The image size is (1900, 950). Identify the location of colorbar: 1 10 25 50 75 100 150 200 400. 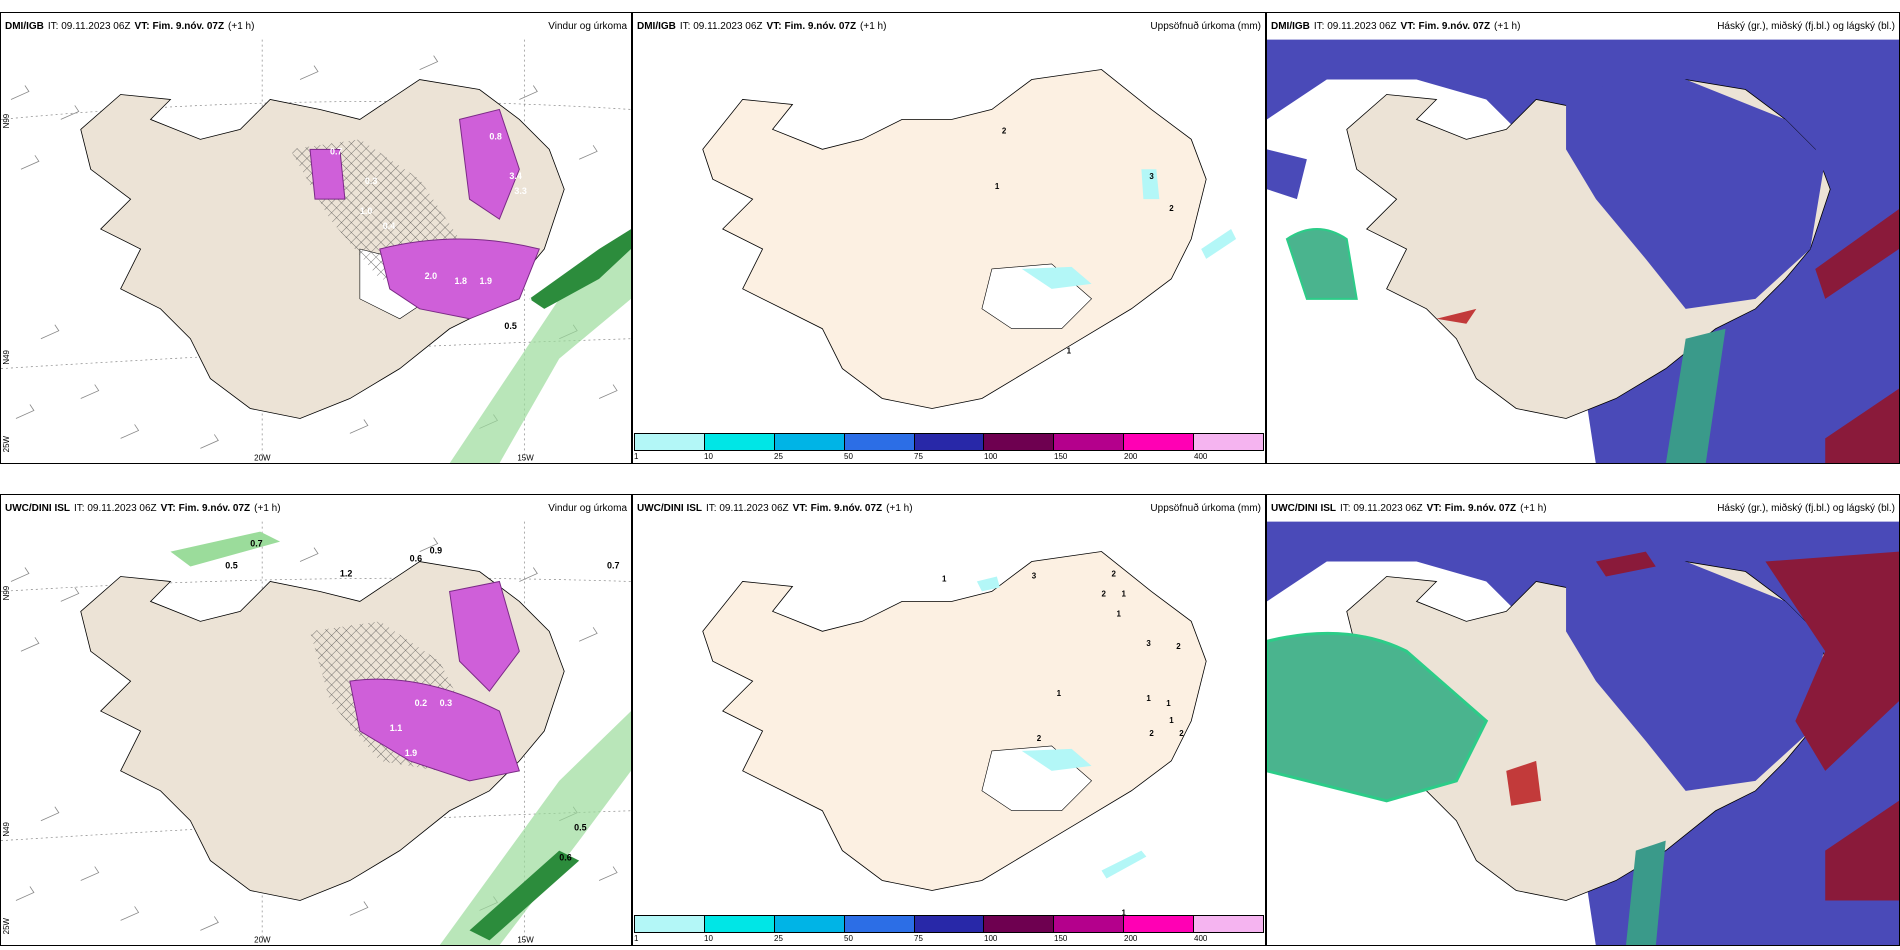
(949, 930).